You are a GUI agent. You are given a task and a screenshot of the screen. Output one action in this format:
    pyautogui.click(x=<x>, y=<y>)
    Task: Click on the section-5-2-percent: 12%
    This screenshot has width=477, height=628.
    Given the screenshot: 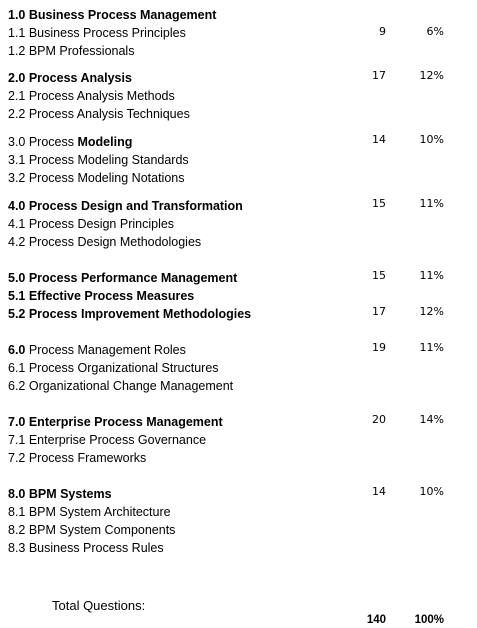 What is the action you would take?
    pyautogui.click(x=431, y=311)
    